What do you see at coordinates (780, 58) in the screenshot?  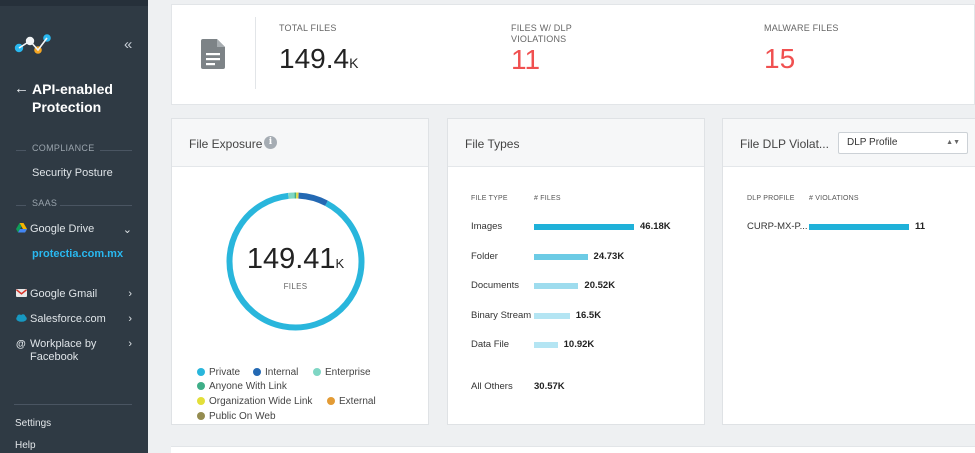 I see `malware-files-value: 15` at bounding box center [780, 58].